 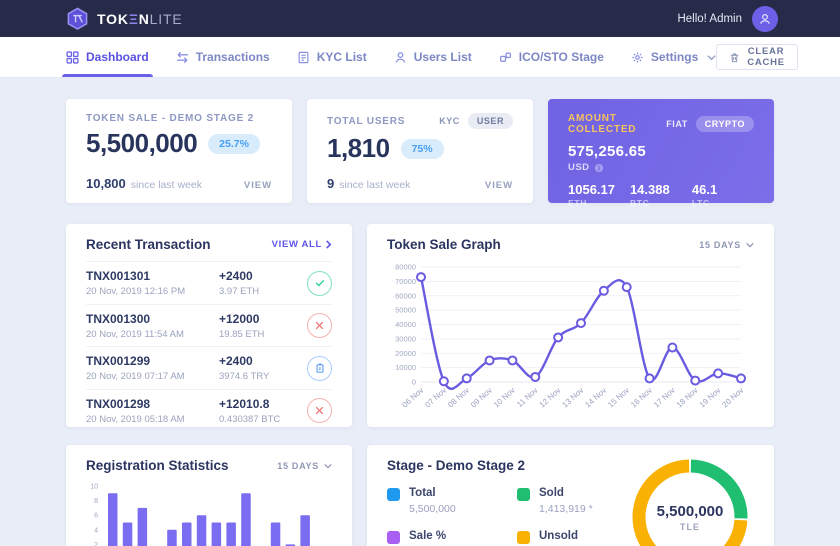 I want to click on svg-text: 10, so click(x=94, y=487).